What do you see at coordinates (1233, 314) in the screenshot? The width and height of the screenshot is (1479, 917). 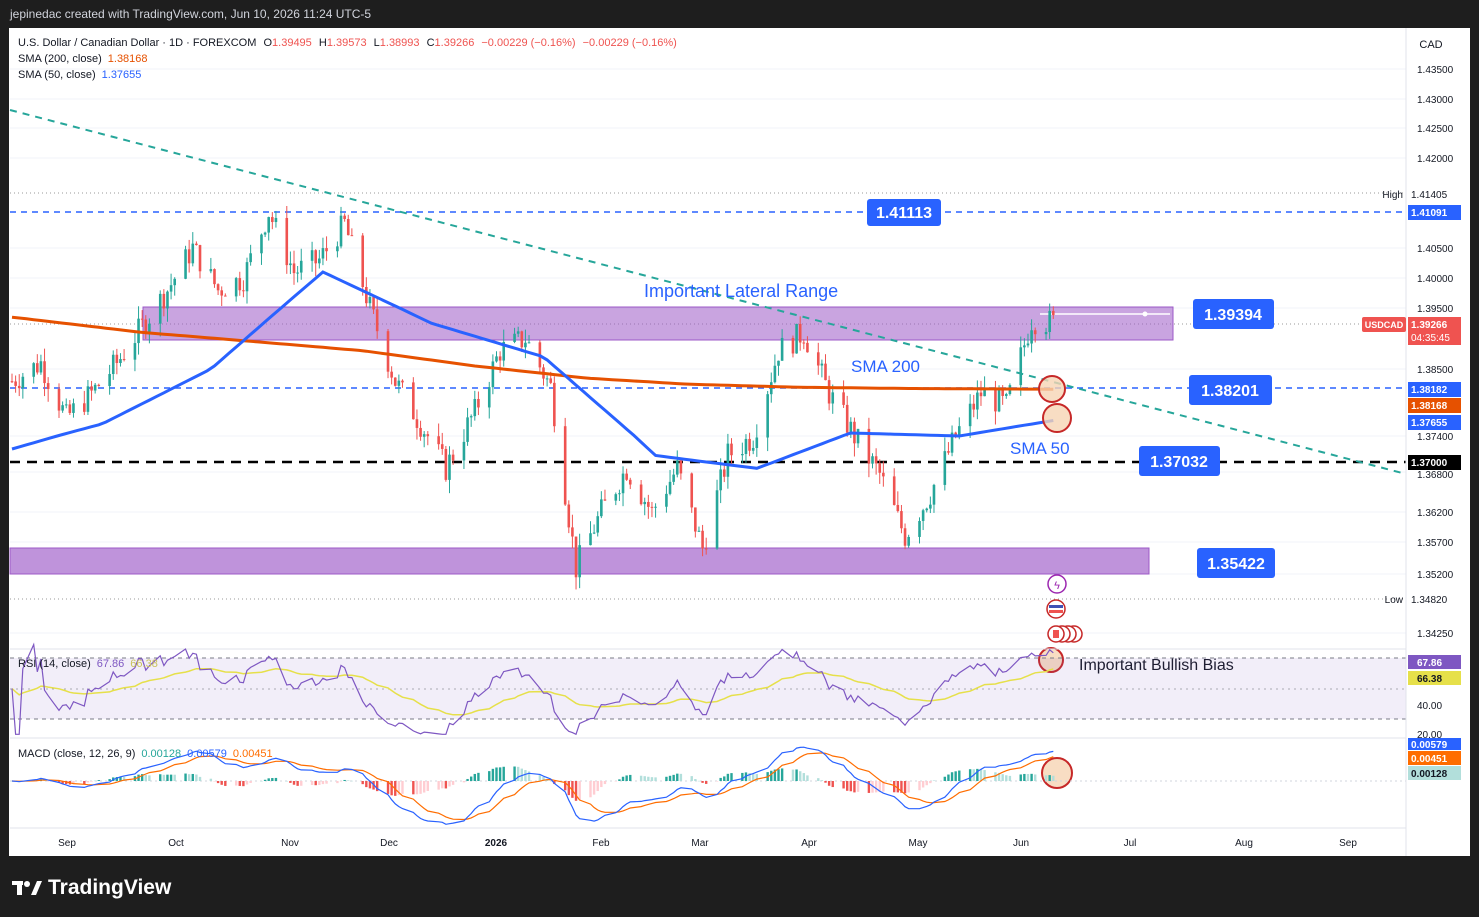 I see `level-label-1-39394: 1.39394` at bounding box center [1233, 314].